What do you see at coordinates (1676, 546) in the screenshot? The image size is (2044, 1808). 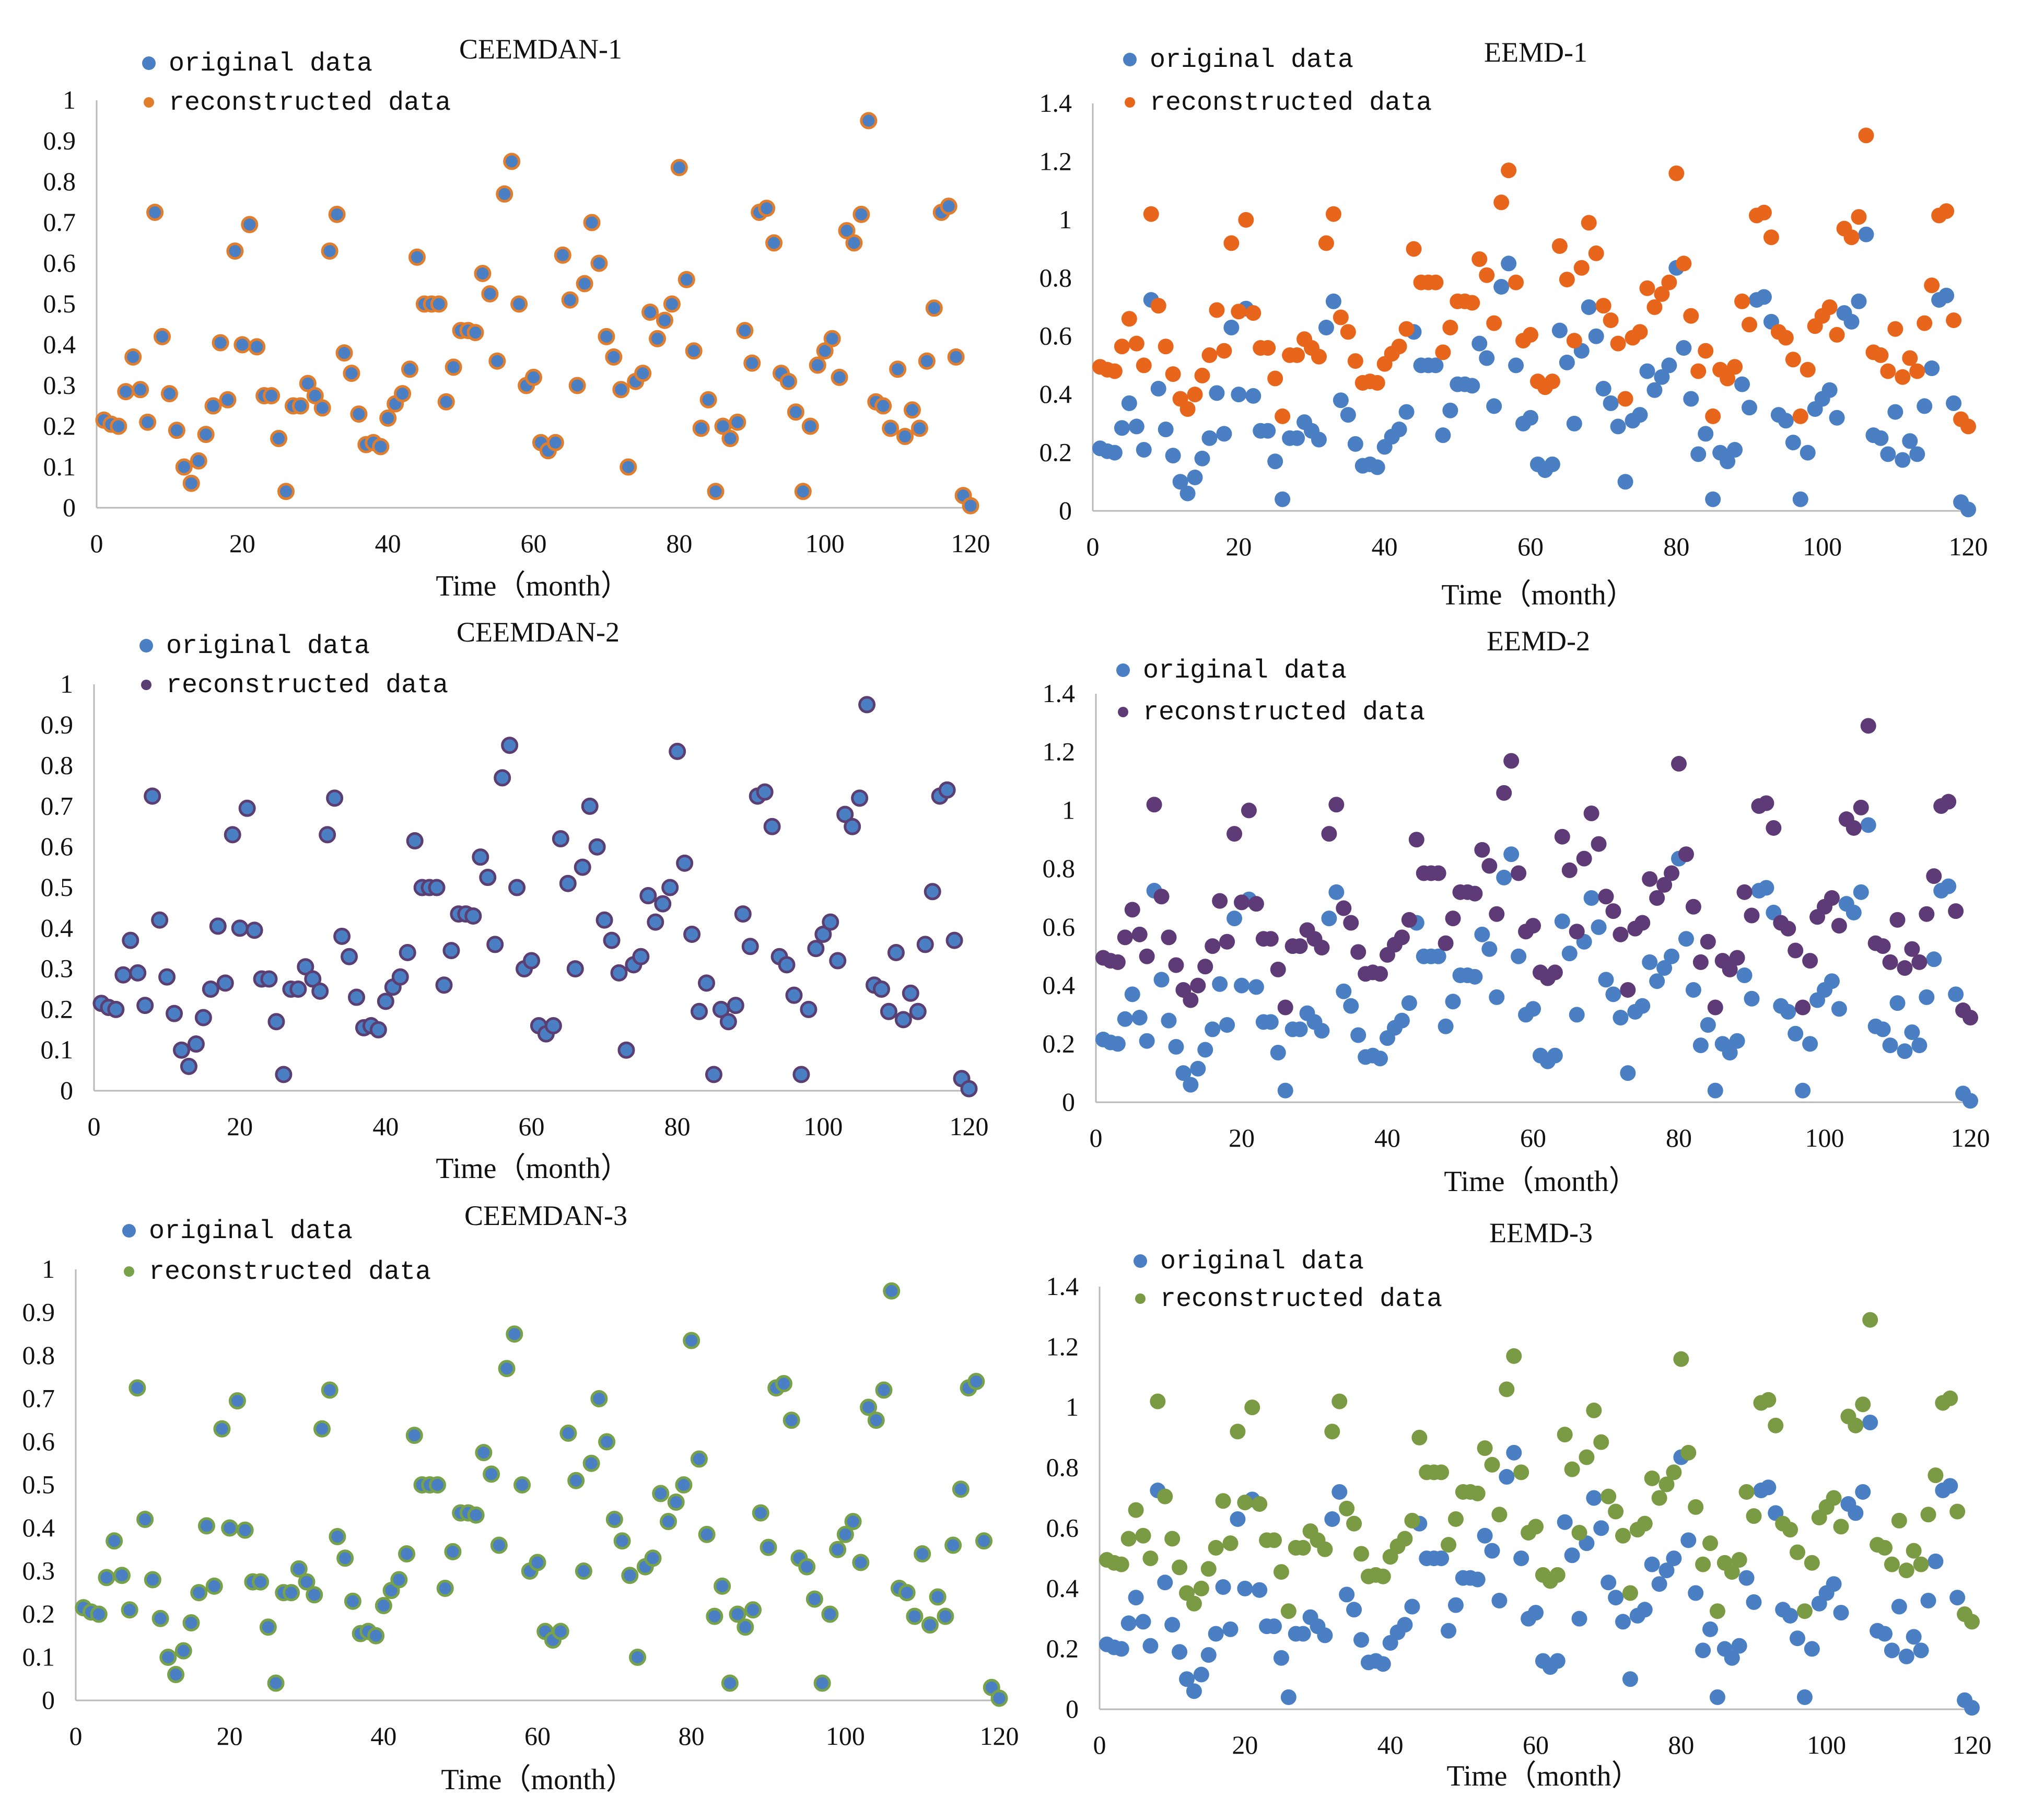 I see `x-tick-label: 80` at bounding box center [1676, 546].